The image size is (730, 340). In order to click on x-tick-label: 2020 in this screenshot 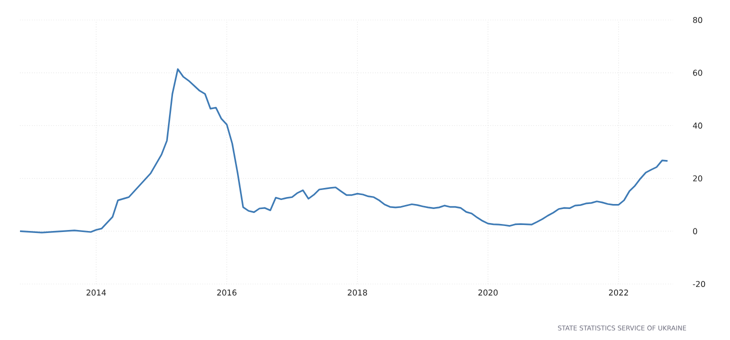, I will do `click(488, 293)`.